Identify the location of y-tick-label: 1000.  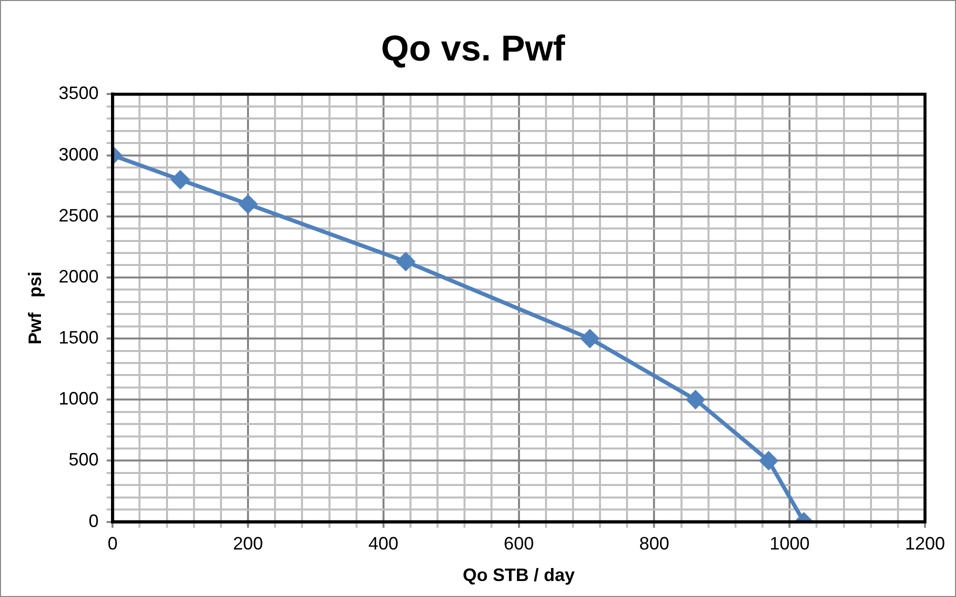
(78, 398).